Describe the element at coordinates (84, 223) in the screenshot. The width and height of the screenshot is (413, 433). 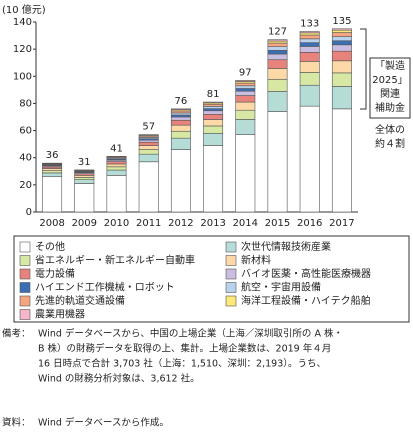
I see `x-tick-label: 2009` at that location.